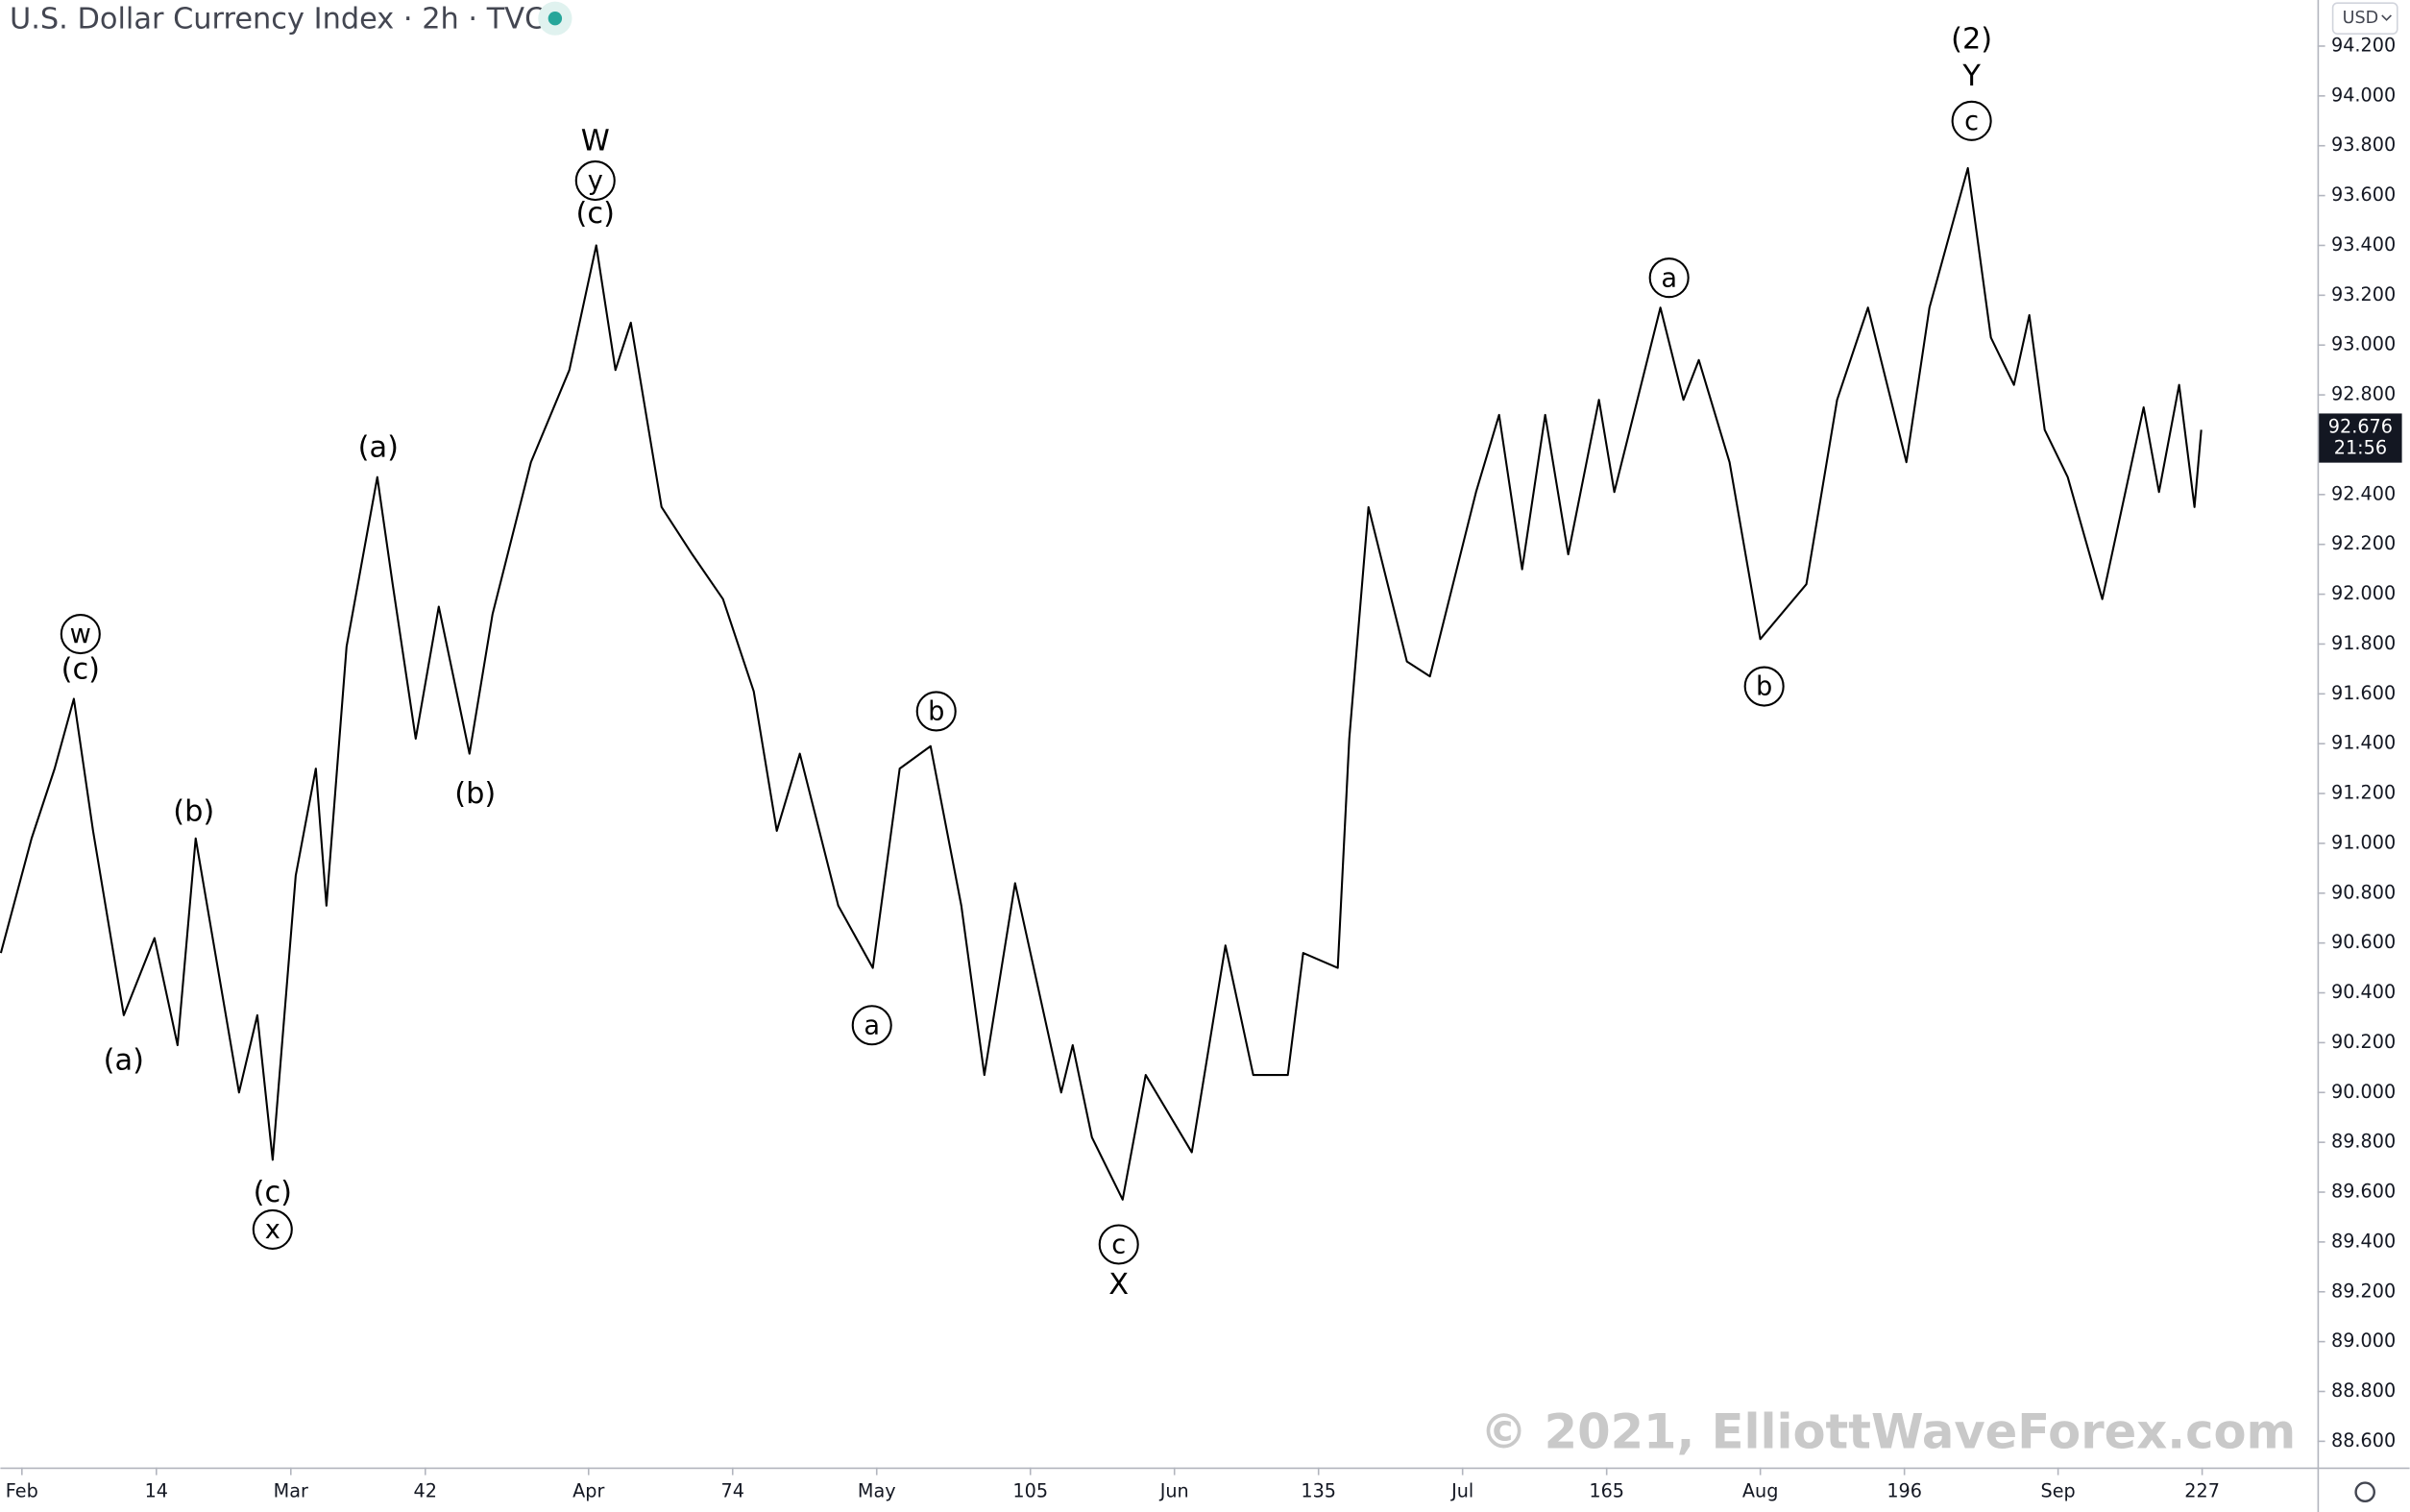 This screenshot has width=2410, height=1512. I want to click on x-tick-label: 135, so click(1318, 1491).